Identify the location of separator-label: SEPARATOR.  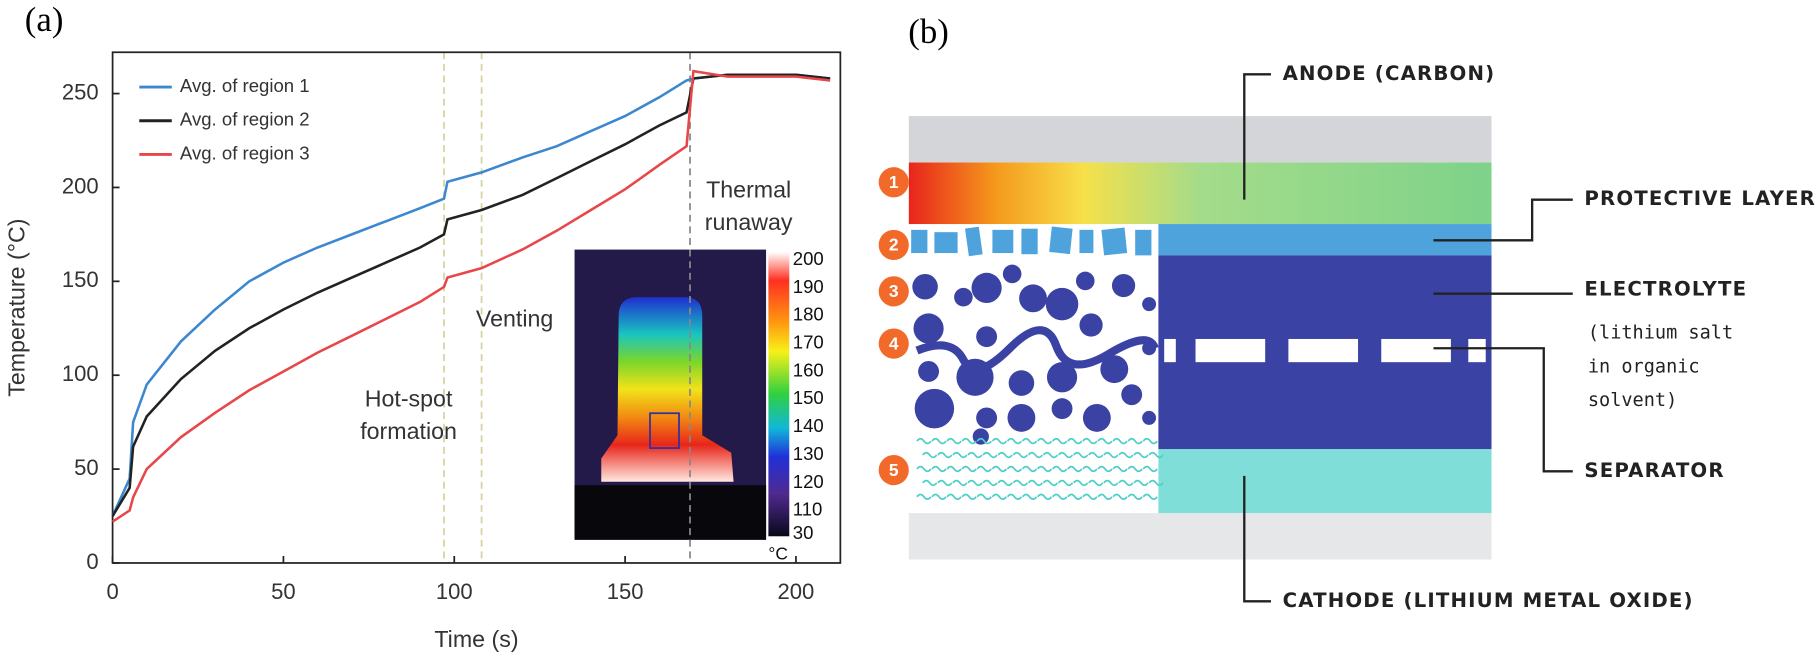
(1654, 470).